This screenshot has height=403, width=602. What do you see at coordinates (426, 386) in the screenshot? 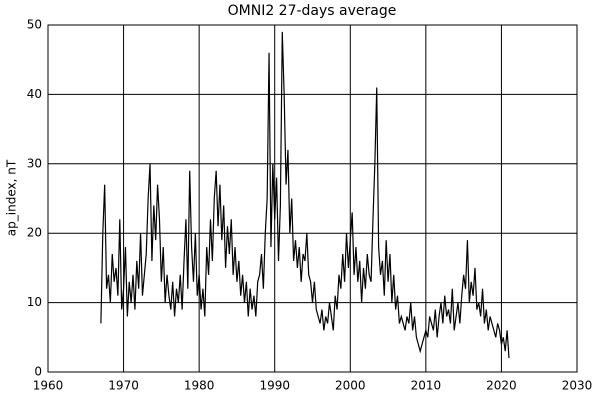
I see `x-tick-label: 2010` at bounding box center [426, 386].